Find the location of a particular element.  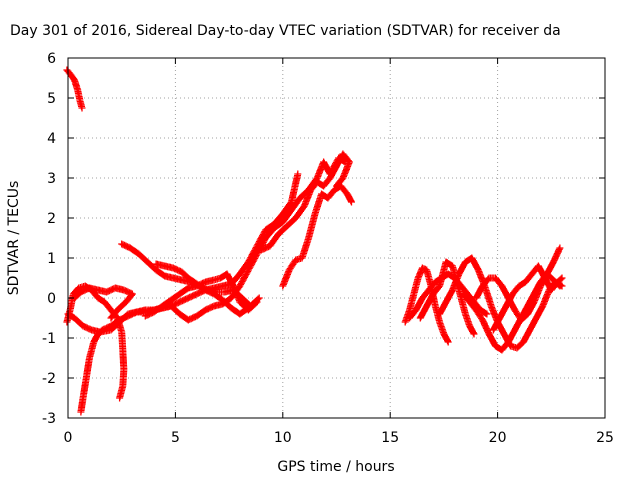

y-tick-label: 6 is located at coordinates (51, 59).